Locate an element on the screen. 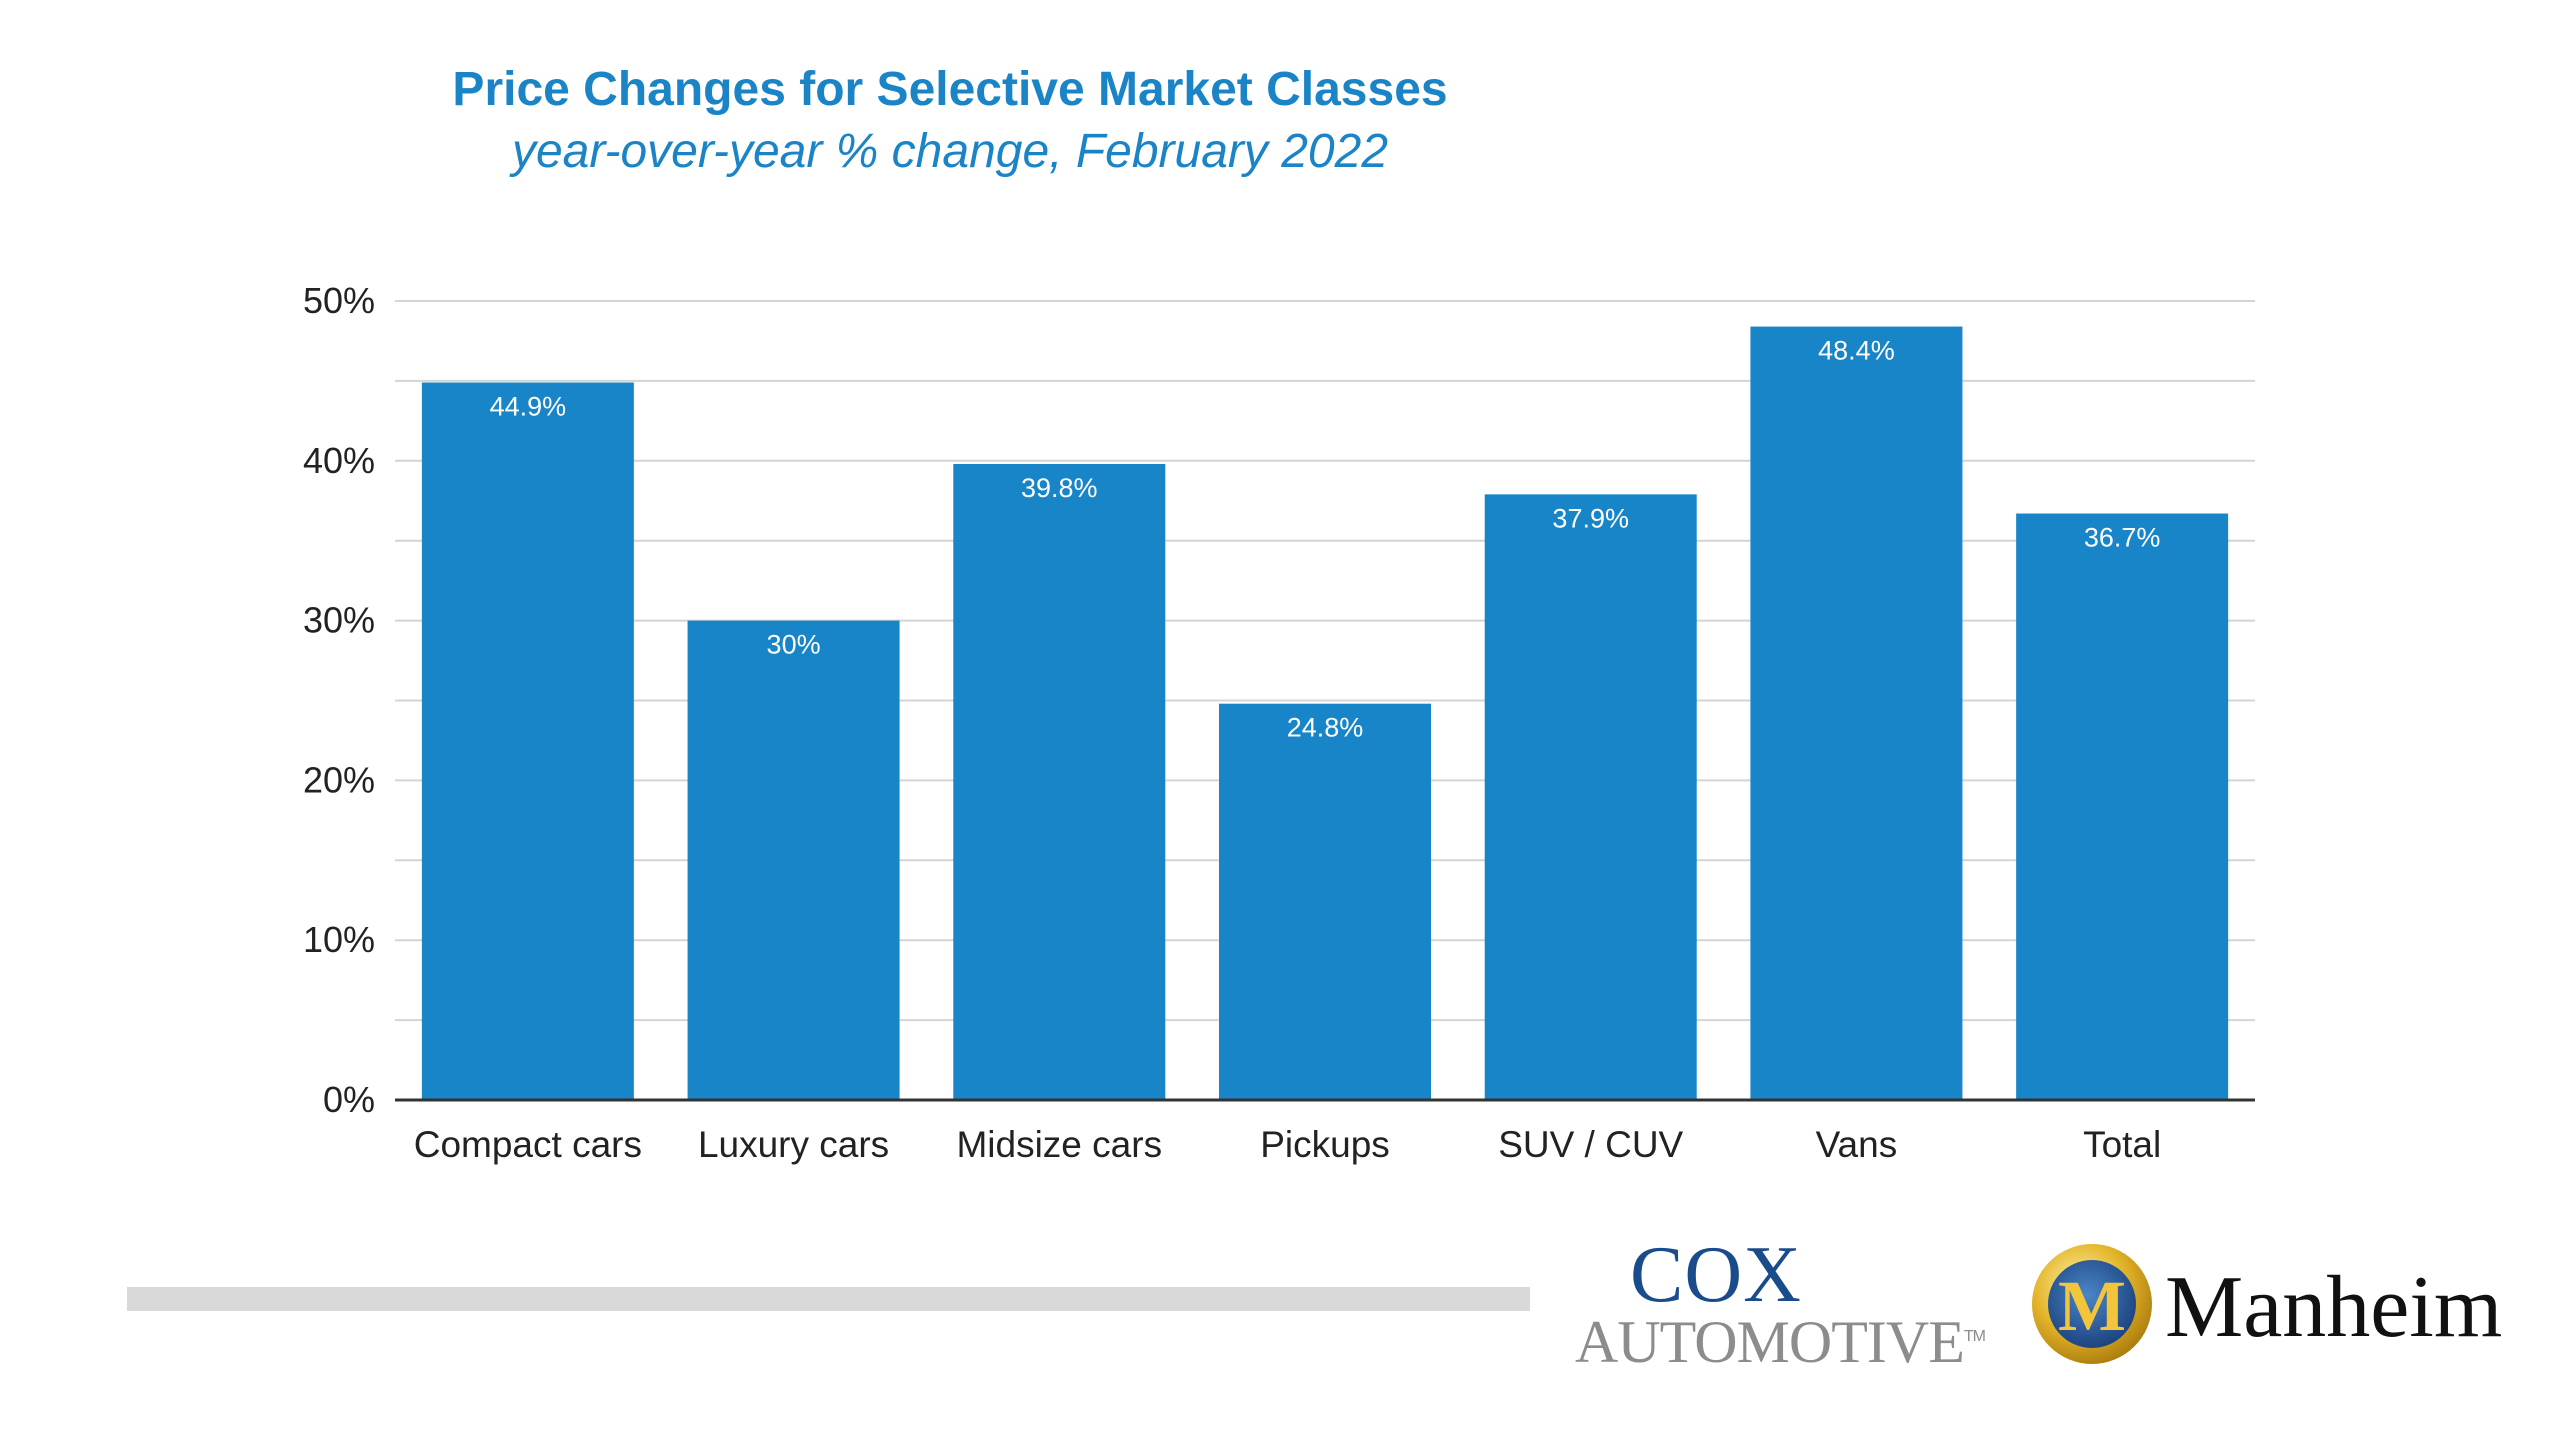  y-axis: 0% 10% 20% 30% 40% 50% is located at coordinates (339, 700).